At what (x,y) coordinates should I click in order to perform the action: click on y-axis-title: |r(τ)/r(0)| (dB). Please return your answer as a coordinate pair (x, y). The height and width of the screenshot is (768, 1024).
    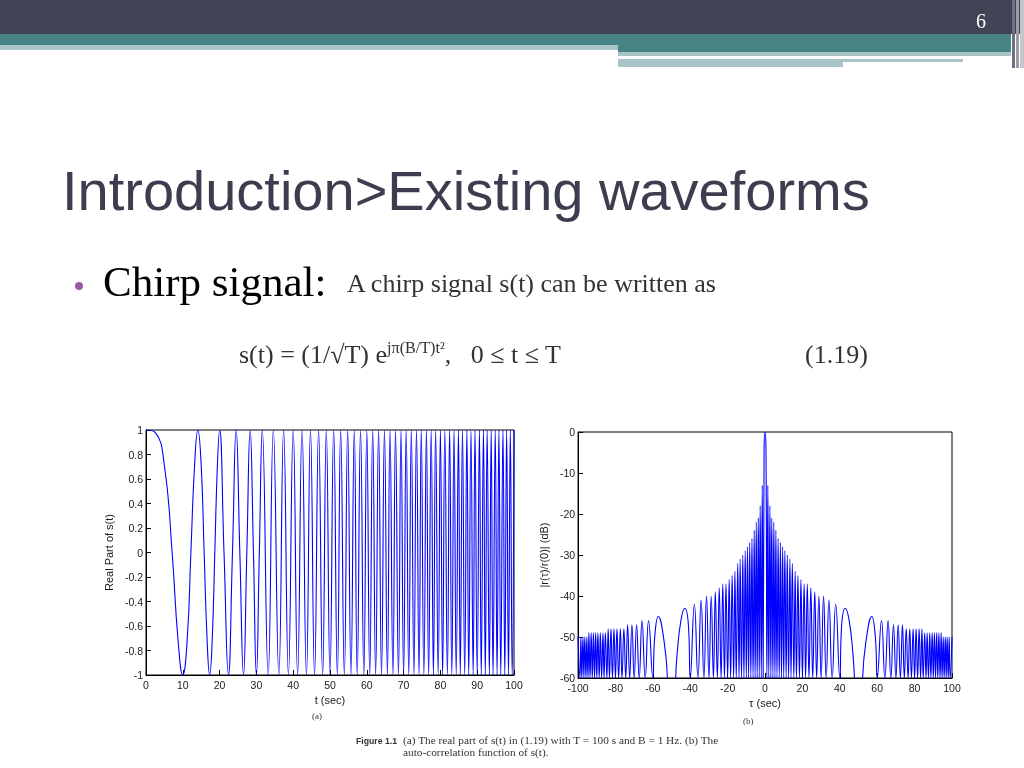
    Looking at the image, I should click on (543, 555).